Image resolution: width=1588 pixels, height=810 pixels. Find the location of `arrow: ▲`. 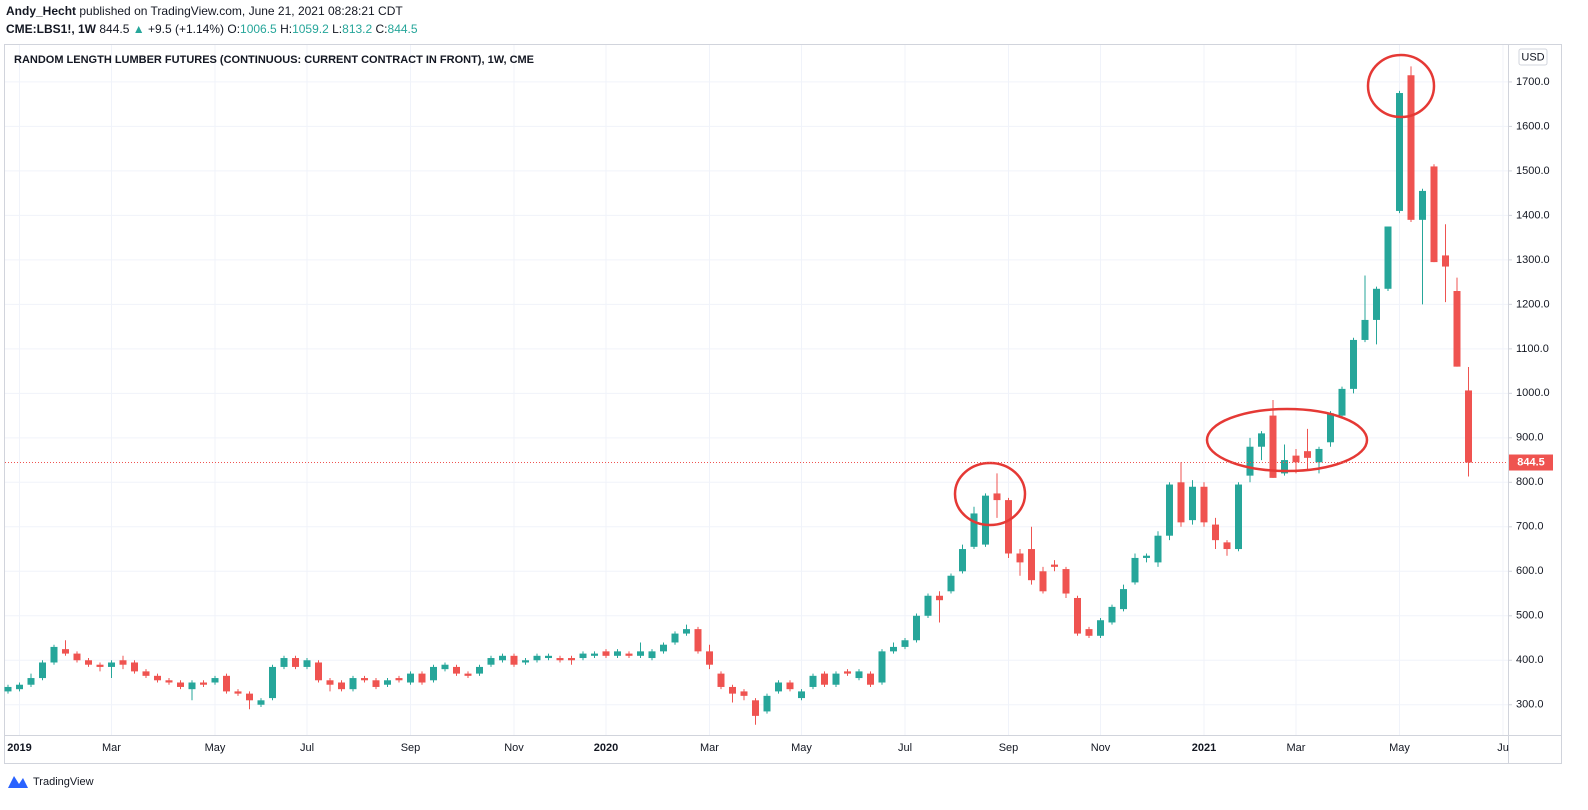

arrow: ▲ is located at coordinates (139, 29).